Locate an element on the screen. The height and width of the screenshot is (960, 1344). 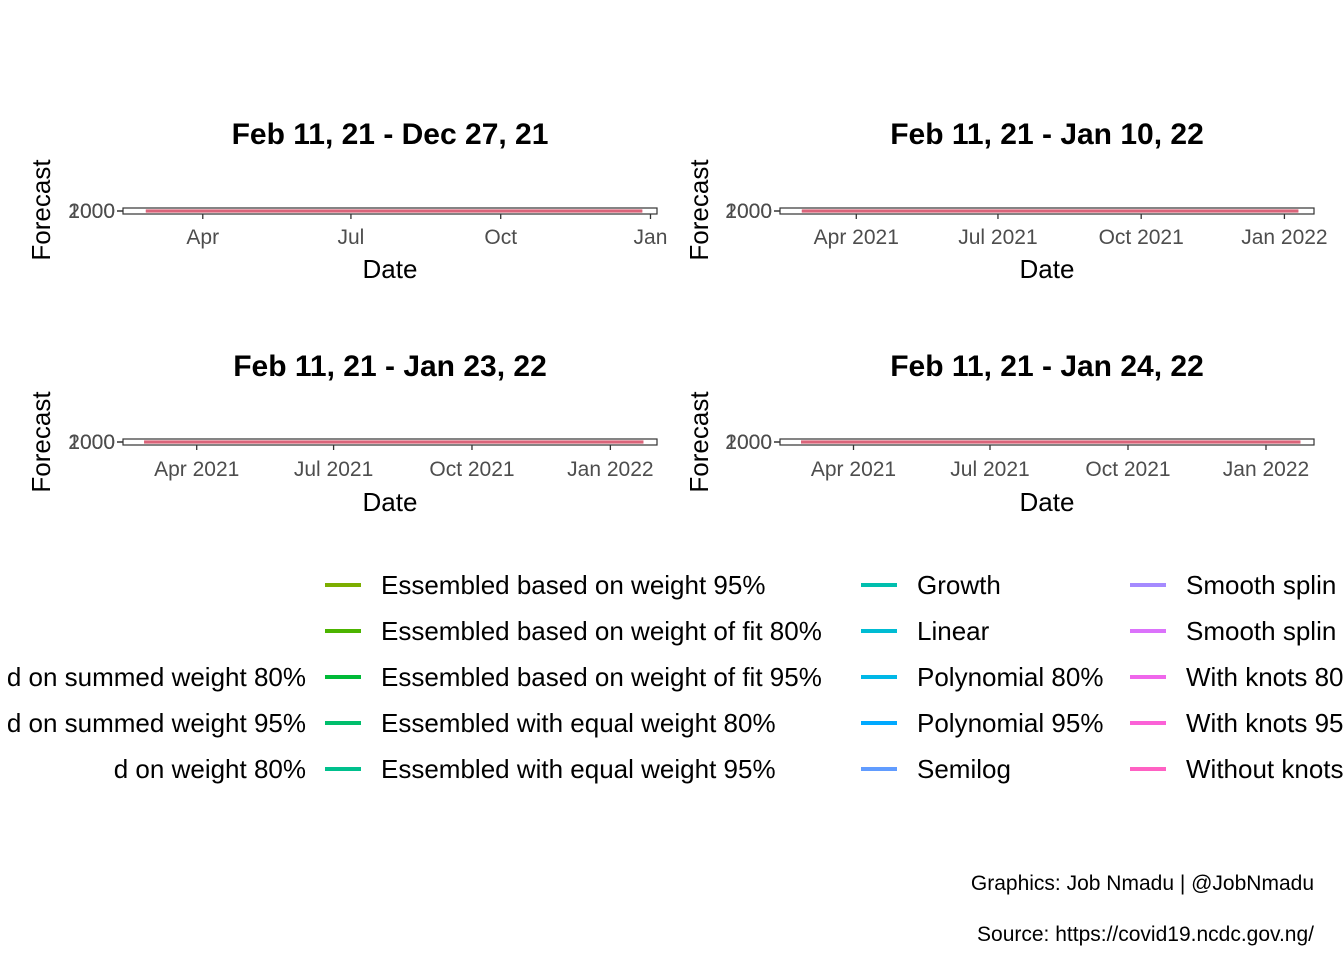
legend-label: Essembled based on weight of fit 80% is located at coordinates (601, 631).